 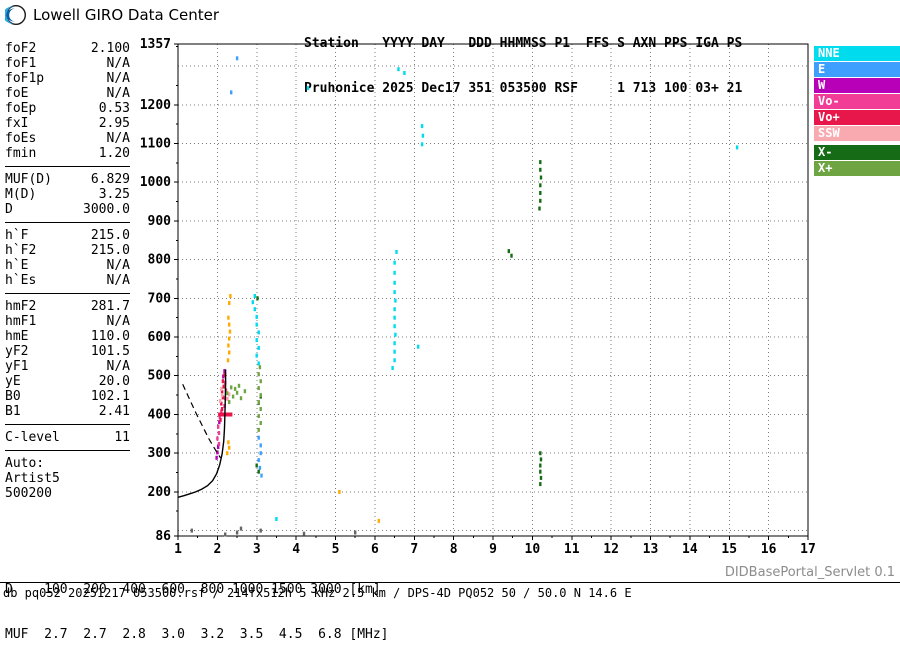 I want to click on param-row: MUF(D) 6.829, so click(x=67, y=179).